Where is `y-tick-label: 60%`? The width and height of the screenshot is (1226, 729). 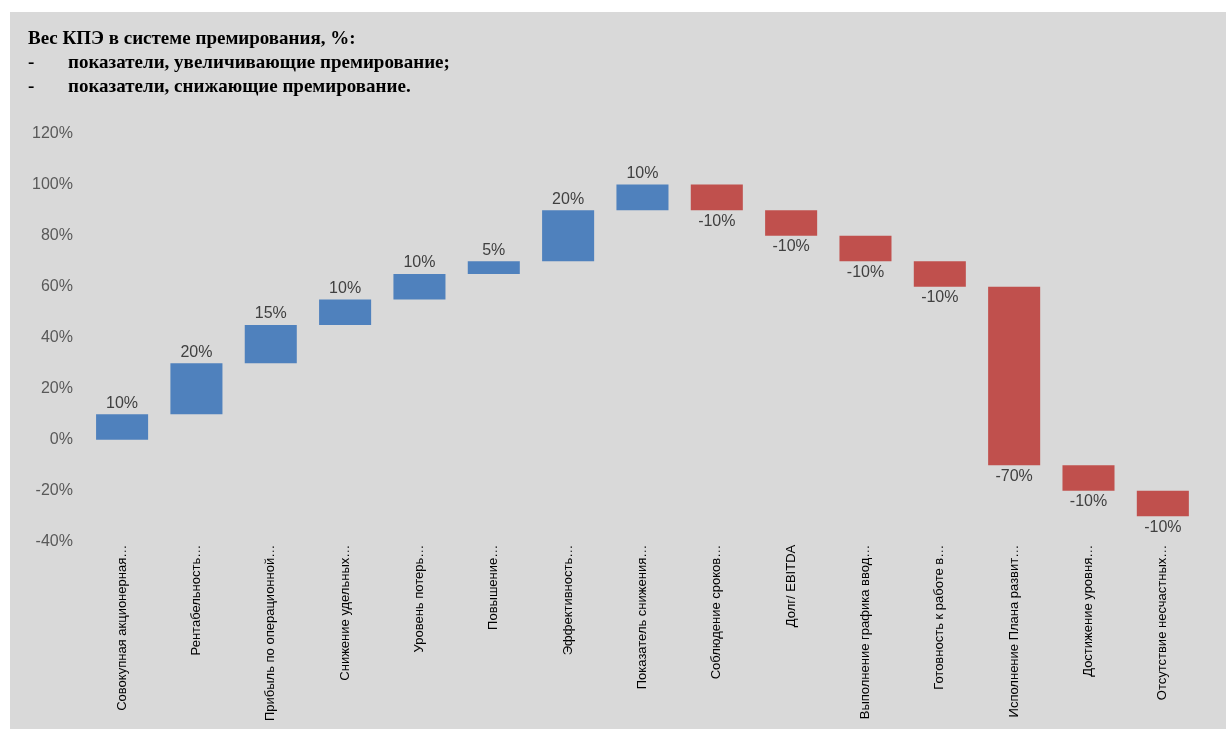
y-tick-label: 60% is located at coordinates (56, 286).